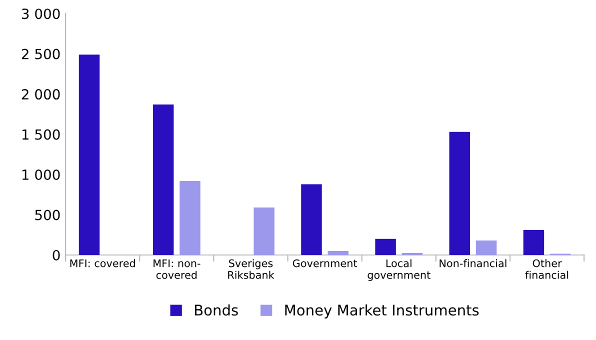  What do you see at coordinates (325, 263) in the screenshot?
I see `x-tick-label: Government` at bounding box center [325, 263].